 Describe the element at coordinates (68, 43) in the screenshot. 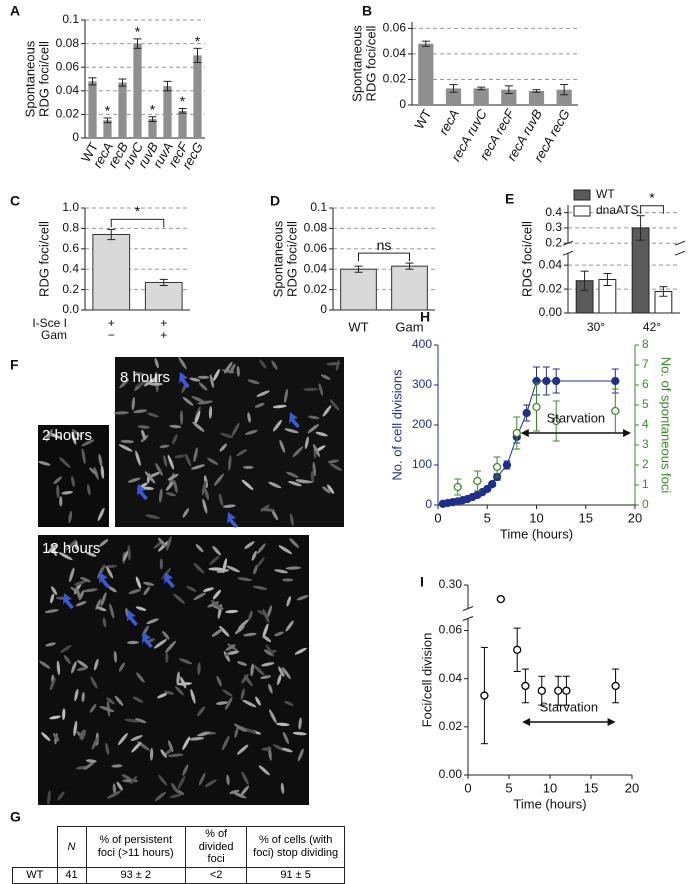

I see `y-tick-label: 0.08` at that location.